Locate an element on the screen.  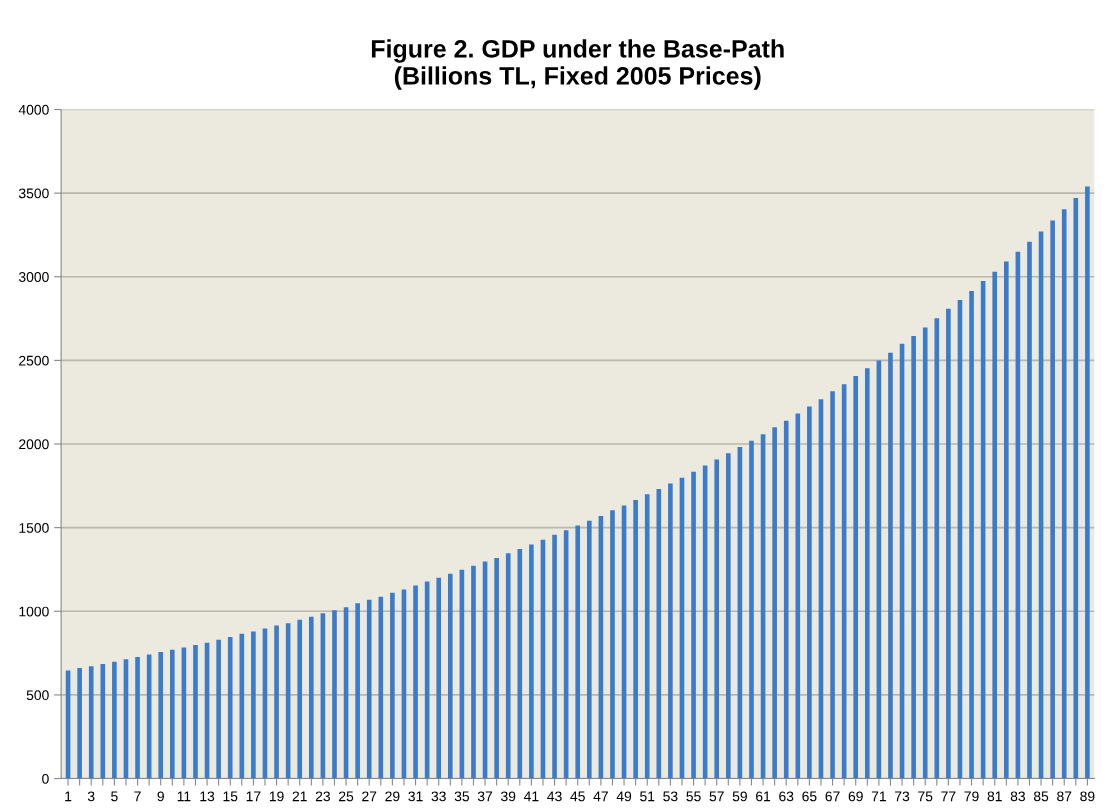
x-tick-label: 63 is located at coordinates (786, 796).